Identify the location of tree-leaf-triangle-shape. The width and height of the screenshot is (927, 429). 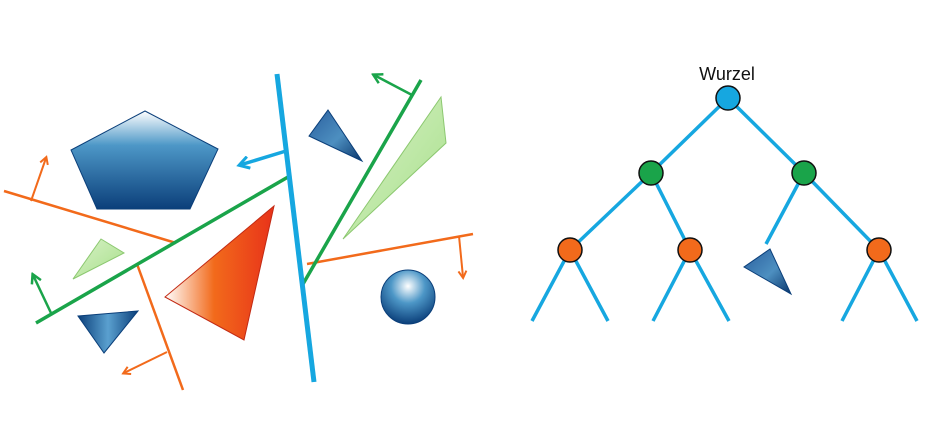
(768, 272).